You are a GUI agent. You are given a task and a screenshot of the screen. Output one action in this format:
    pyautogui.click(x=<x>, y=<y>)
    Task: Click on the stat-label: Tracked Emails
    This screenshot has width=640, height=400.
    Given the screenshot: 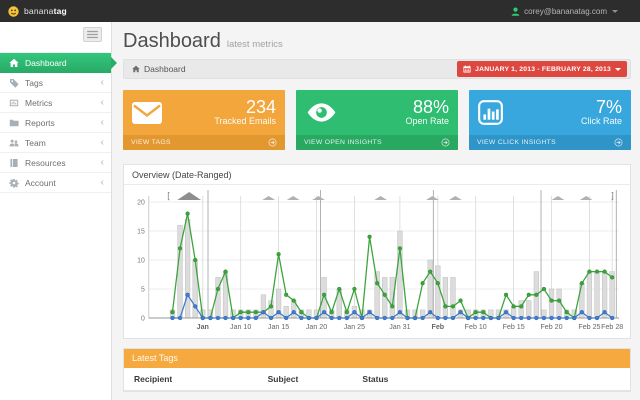 What is the action you would take?
    pyautogui.click(x=245, y=121)
    